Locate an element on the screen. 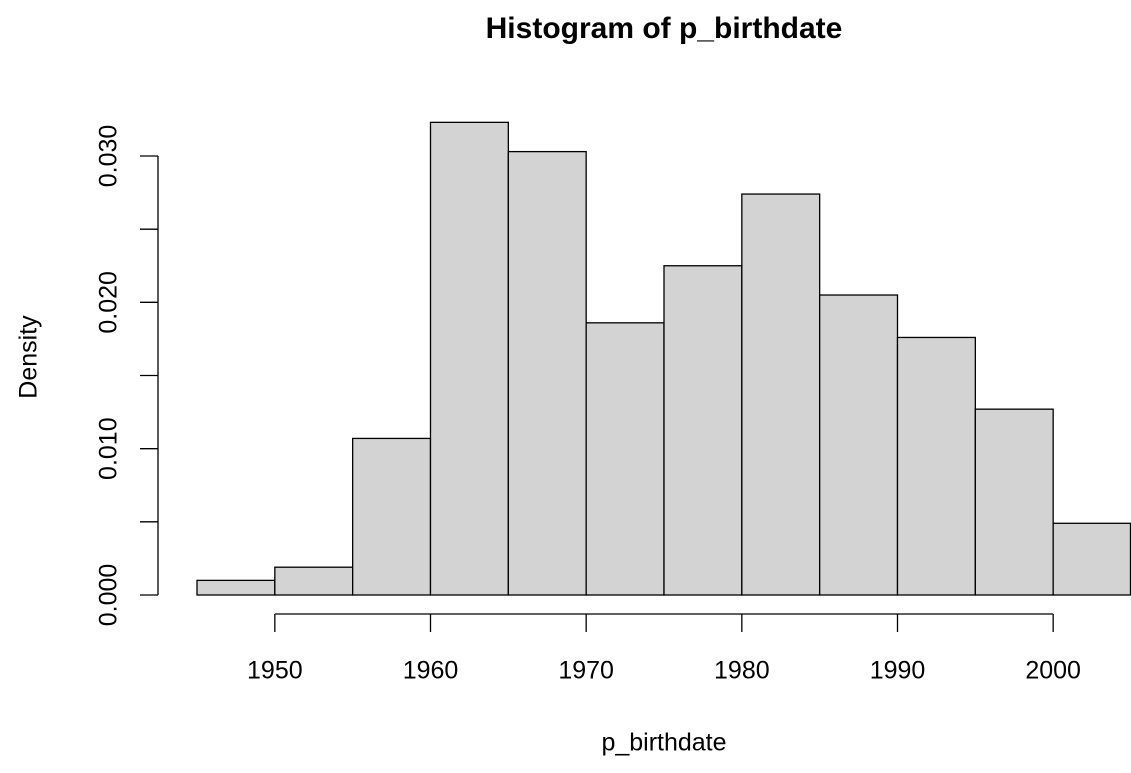 The height and width of the screenshot is (773, 1131). x-tick-label: 2000 is located at coordinates (1053, 671).